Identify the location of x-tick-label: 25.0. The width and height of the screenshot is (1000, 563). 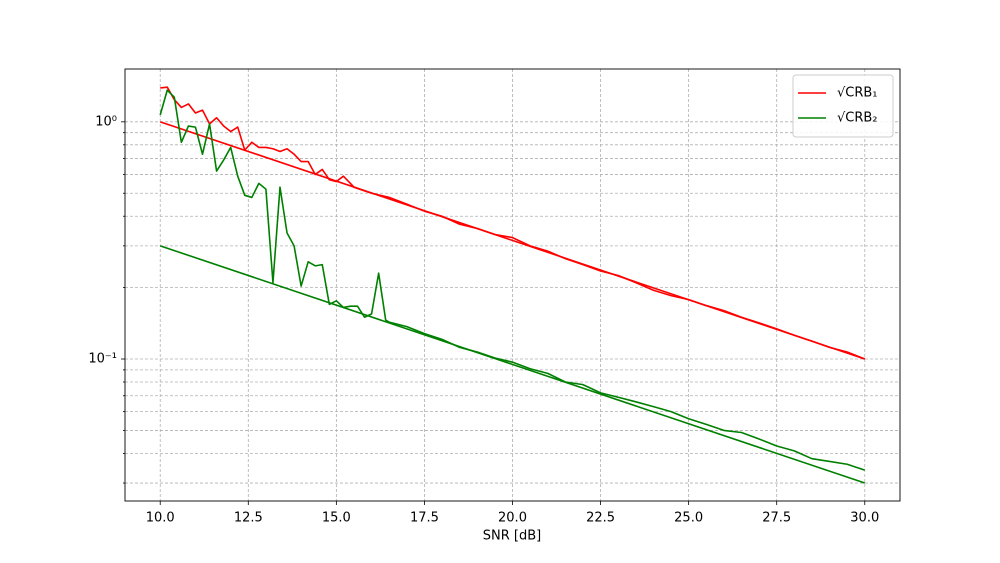
(688, 518).